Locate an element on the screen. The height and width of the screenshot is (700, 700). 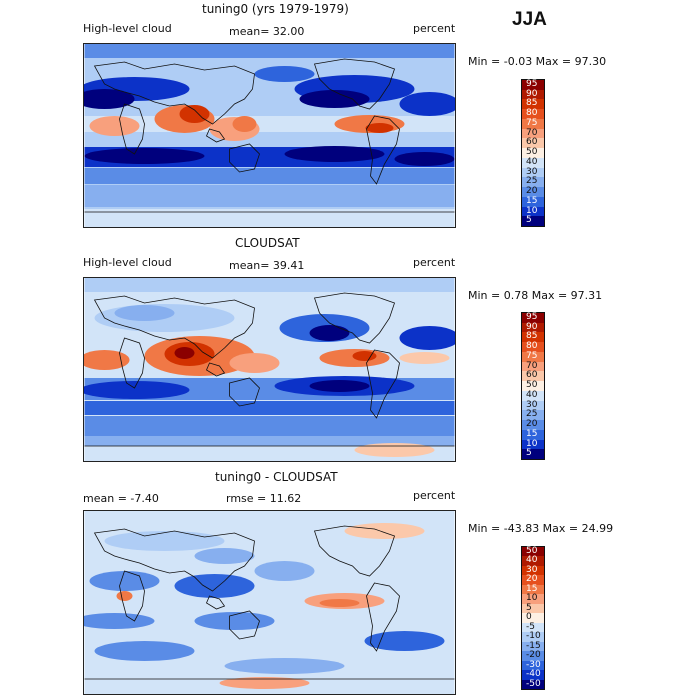
panel2-units: percent is located at coordinates (434, 262).